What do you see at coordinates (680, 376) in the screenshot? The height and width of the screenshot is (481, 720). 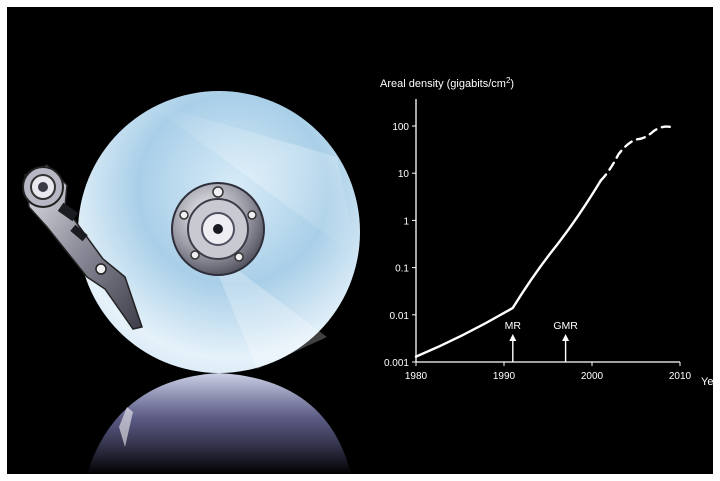 I see `x-tick-label: 2010` at bounding box center [680, 376].